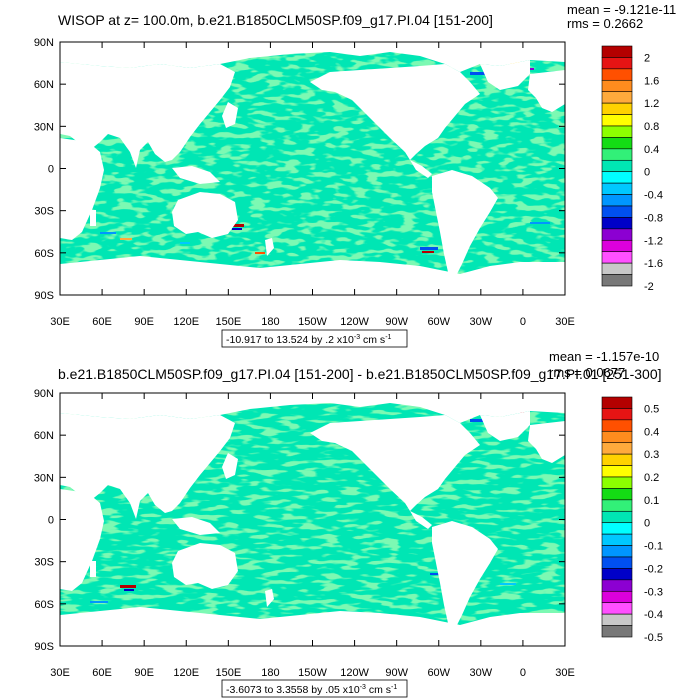 This screenshot has height=700, width=700. I want to click on colorbar-label: 0.5, so click(651, 409).